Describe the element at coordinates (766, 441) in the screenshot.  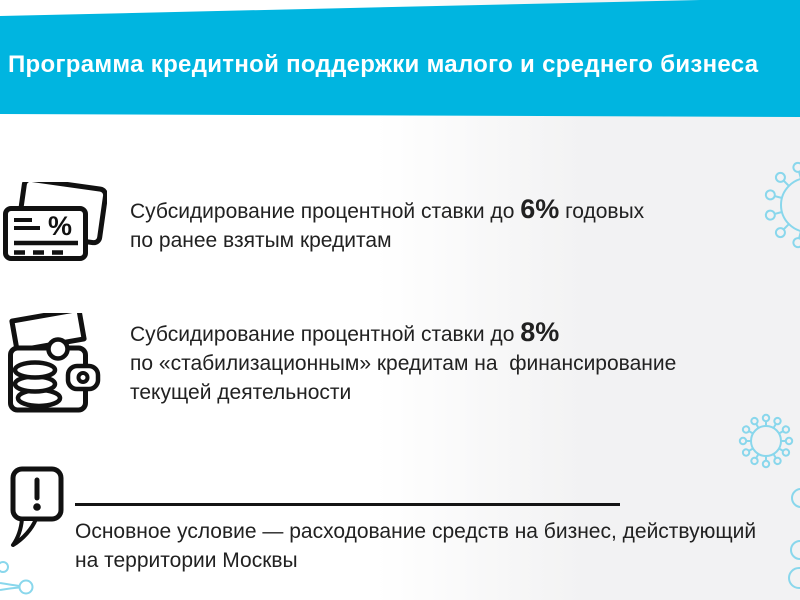
I see `coronavirus-doodle-mid-right` at that location.